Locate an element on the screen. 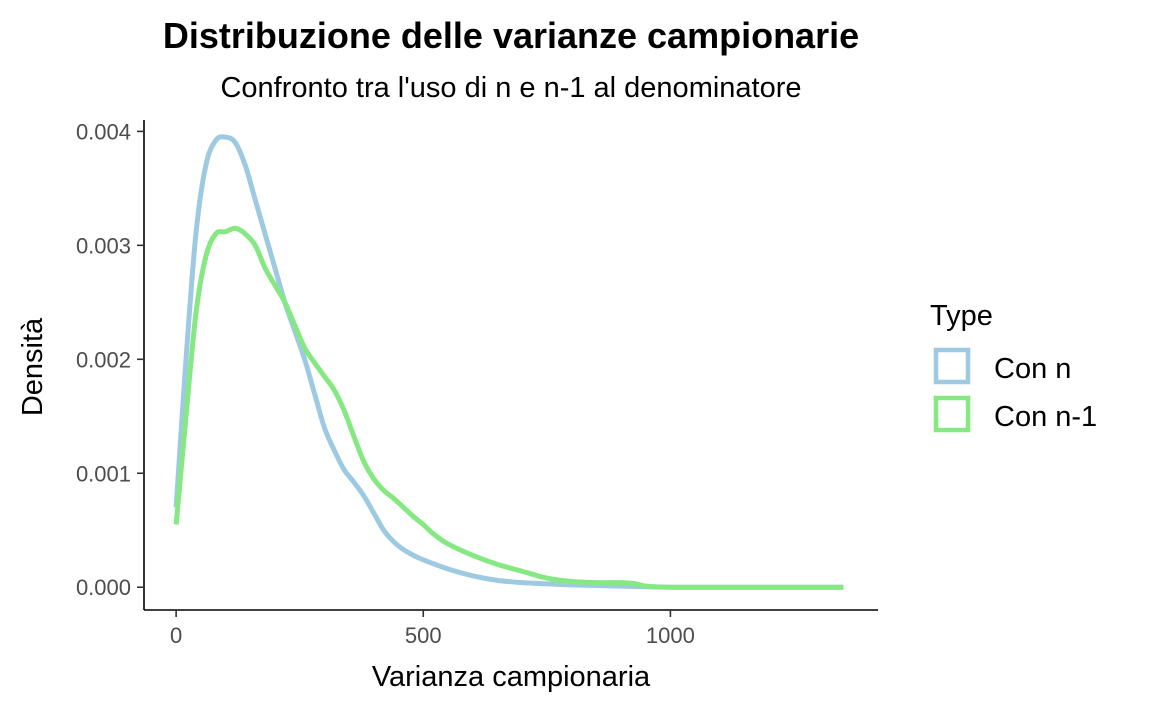 The height and width of the screenshot is (711, 1152). y-tick-label: 0.004 is located at coordinates (103, 131).